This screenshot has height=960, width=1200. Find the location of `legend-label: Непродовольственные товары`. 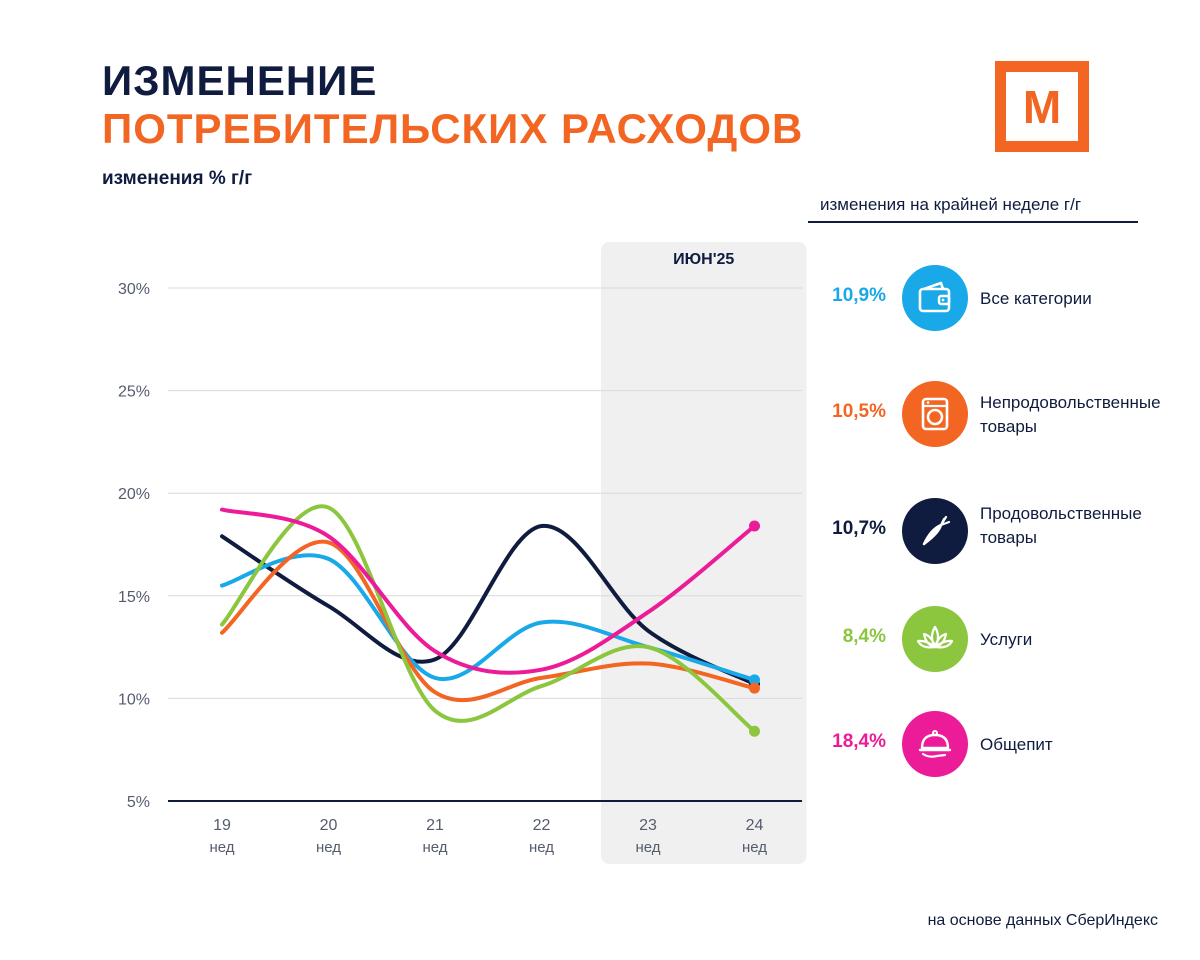

legend-label: Непродовольственные товары is located at coordinates (1070, 415).